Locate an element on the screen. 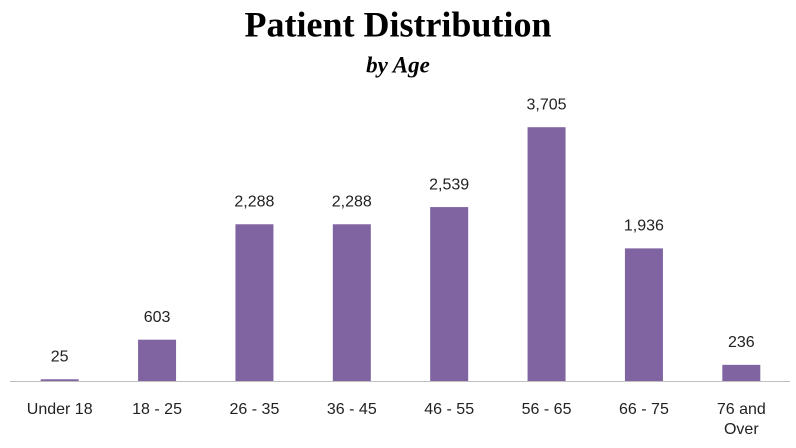 This screenshot has width=796, height=448. value-label: 1,936 is located at coordinates (644, 226).